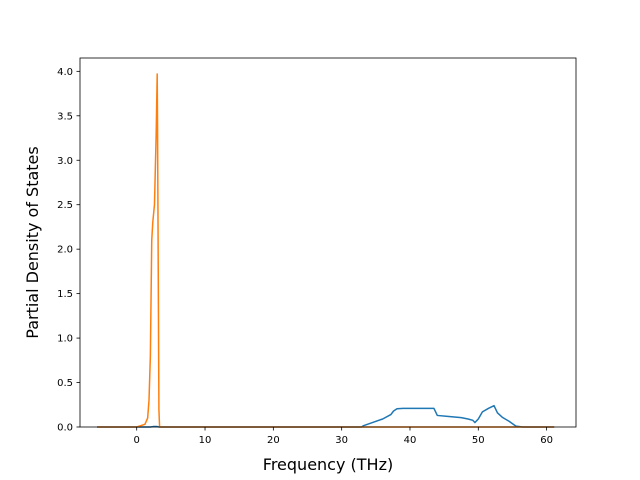  Describe the element at coordinates (65, 72) in the screenshot. I see `y-tick-label: 4.0` at that location.